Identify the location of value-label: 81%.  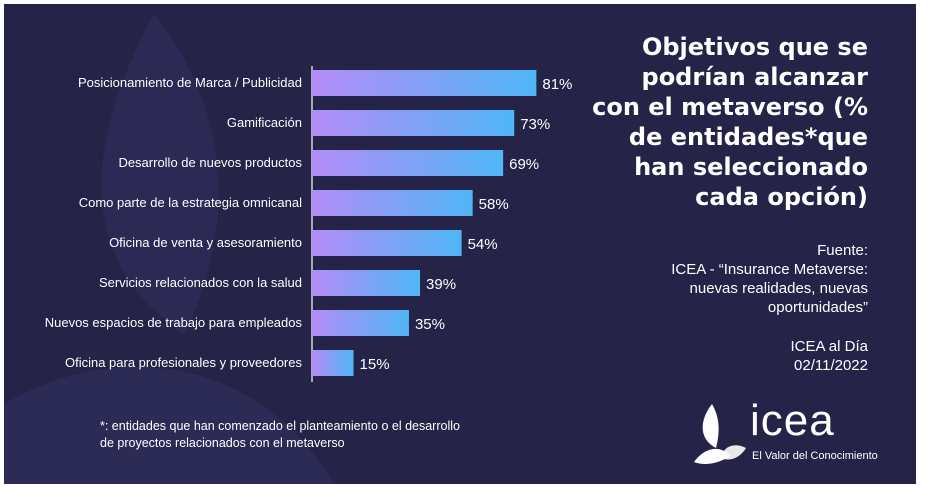
(557, 84).